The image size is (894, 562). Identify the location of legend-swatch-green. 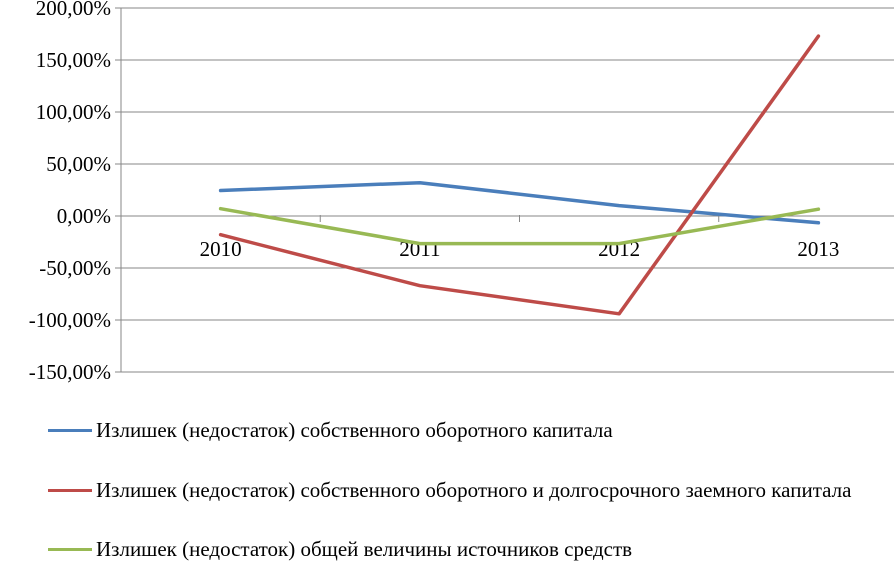
(70, 549).